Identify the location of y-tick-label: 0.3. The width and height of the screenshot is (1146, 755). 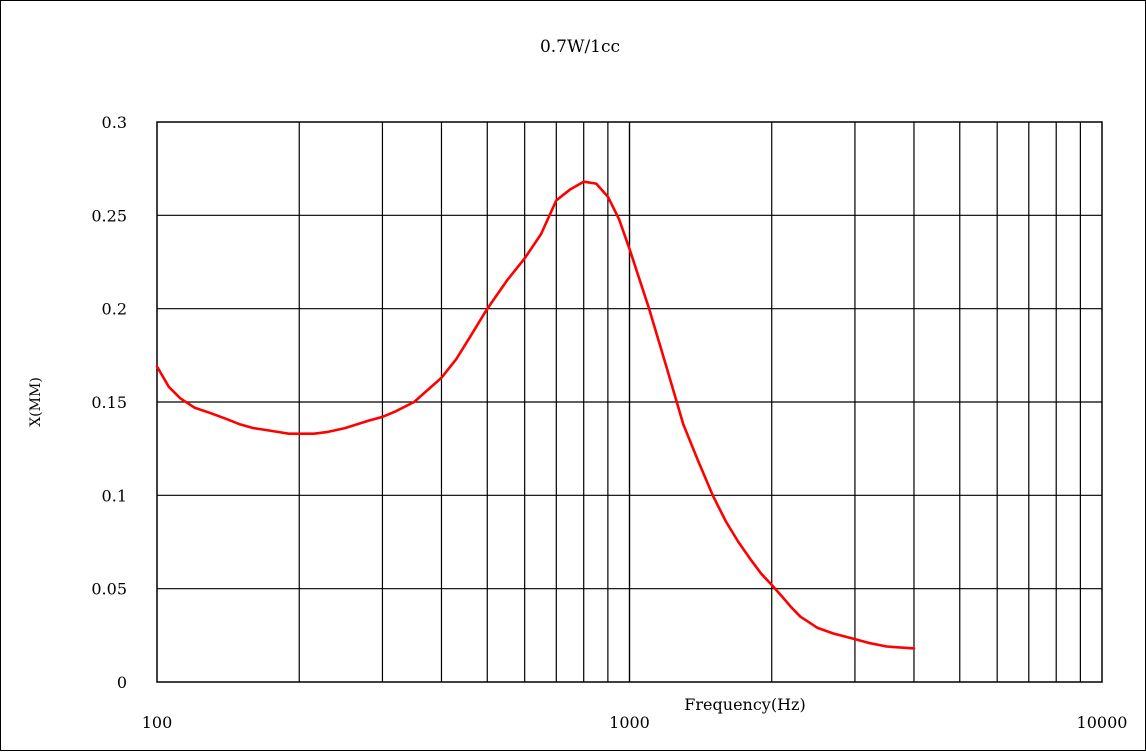
(114, 122).